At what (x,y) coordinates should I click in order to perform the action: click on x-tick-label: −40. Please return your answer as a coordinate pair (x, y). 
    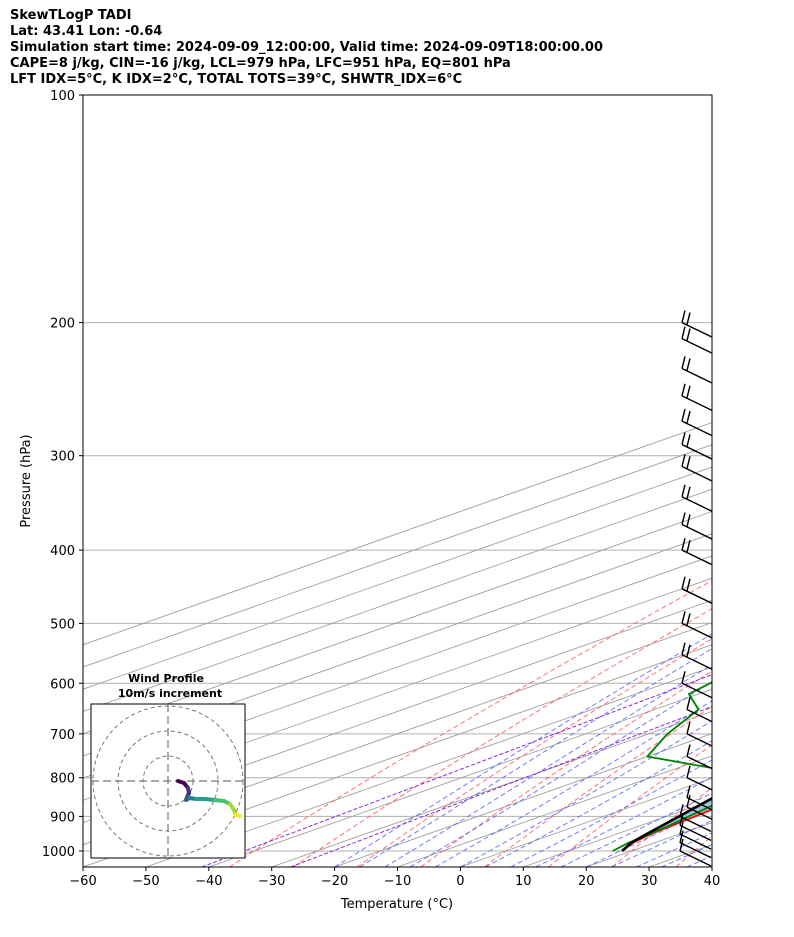
    Looking at the image, I should click on (208, 881).